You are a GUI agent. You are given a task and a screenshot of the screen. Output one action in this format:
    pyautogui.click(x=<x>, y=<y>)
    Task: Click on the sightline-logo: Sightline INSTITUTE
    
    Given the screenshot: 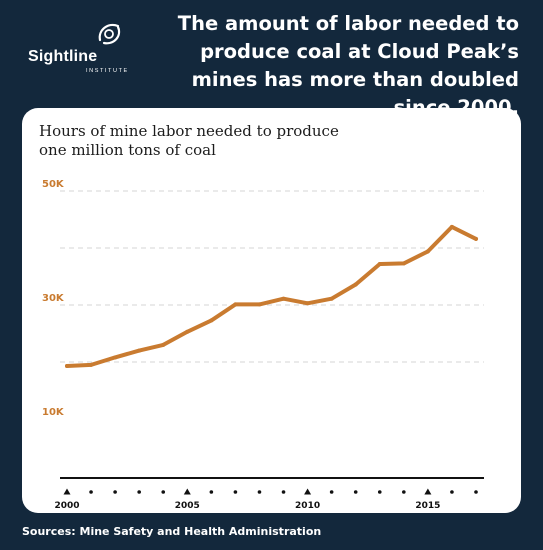 What is the action you would take?
    pyautogui.click(x=82, y=46)
    